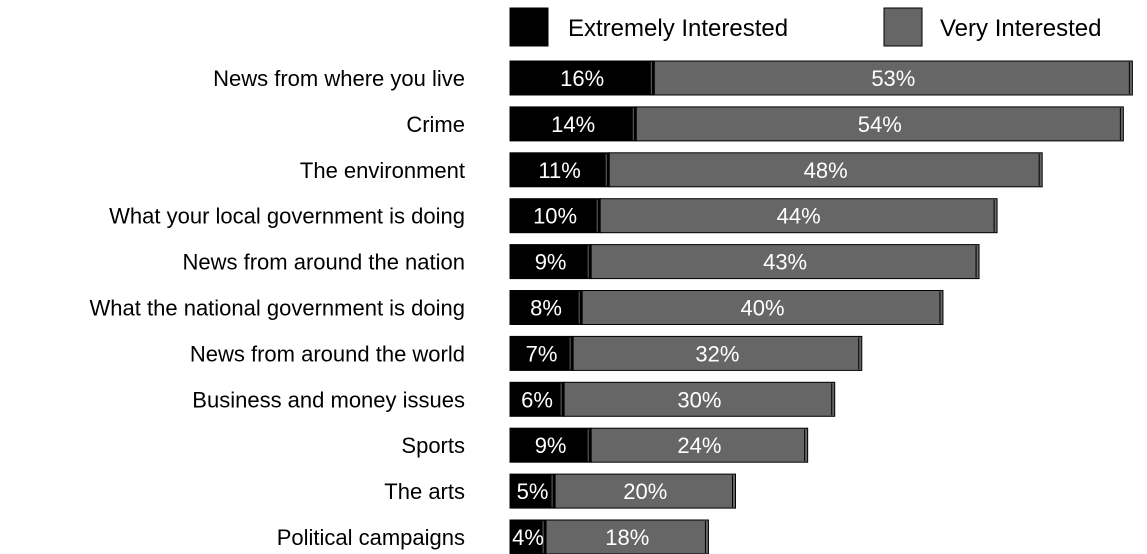  What do you see at coordinates (324, 262) in the screenshot?
I see `category-label: News from around the nation` at bounding box center [324, 262].